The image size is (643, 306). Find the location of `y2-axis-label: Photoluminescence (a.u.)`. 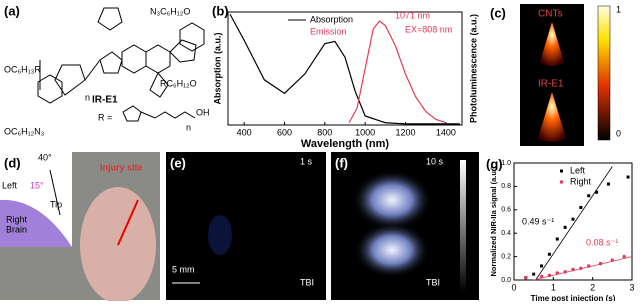

y2-axis-label: Photoluminescence (a.u.) is located at coordinates (473, 68).